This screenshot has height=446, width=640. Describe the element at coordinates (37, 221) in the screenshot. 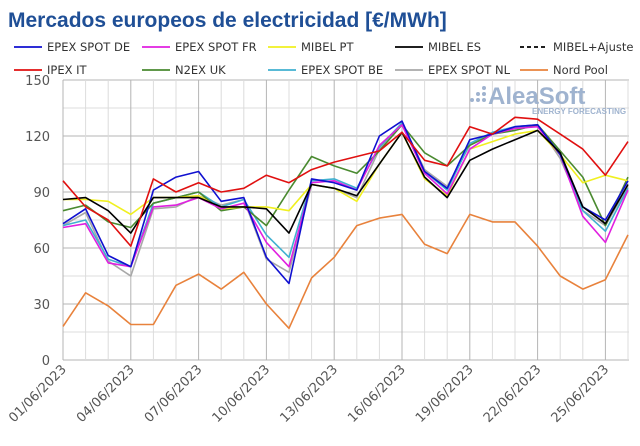

I see `y-axis: 0 30 60 90 120 150` at that location.